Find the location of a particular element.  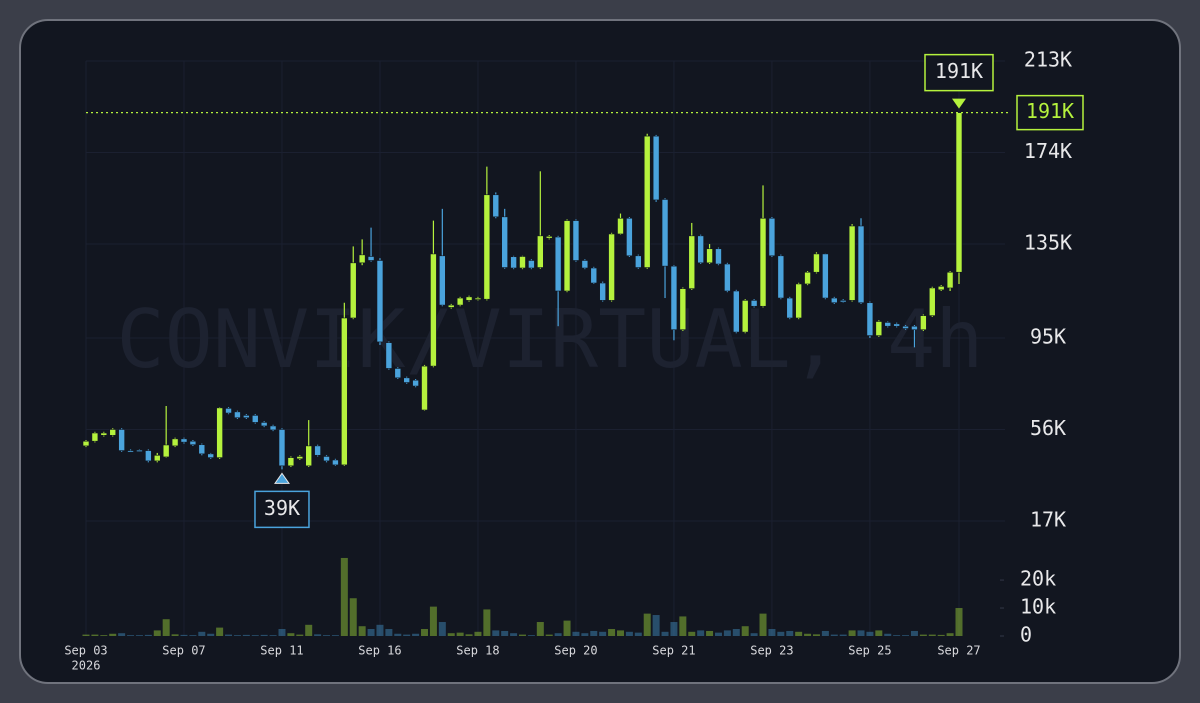

last-price-box is located at coordinates (1050, 112).